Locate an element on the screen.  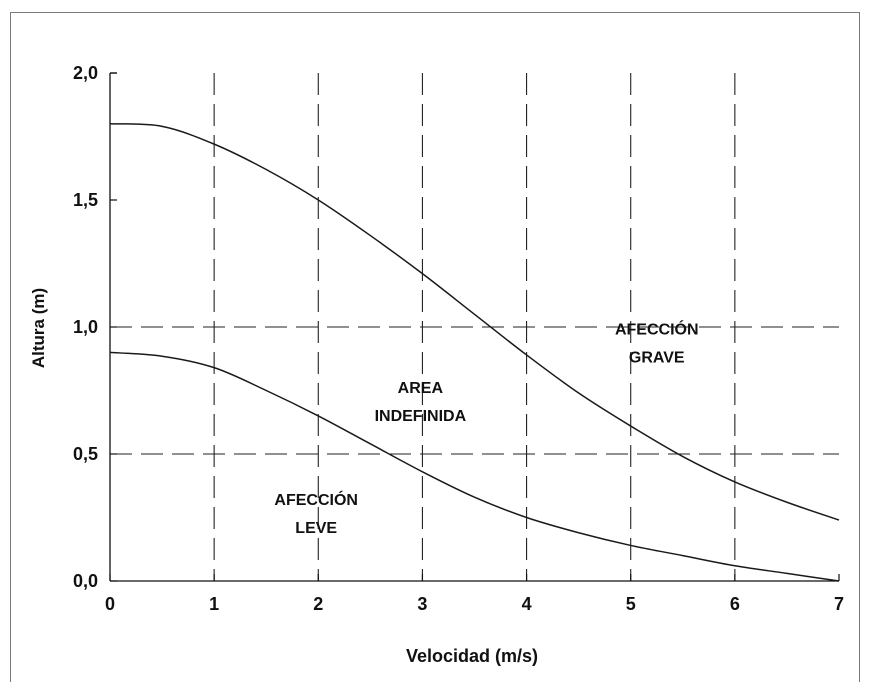
y-tick-label: 0,0 is located at coordinates (85, 581).